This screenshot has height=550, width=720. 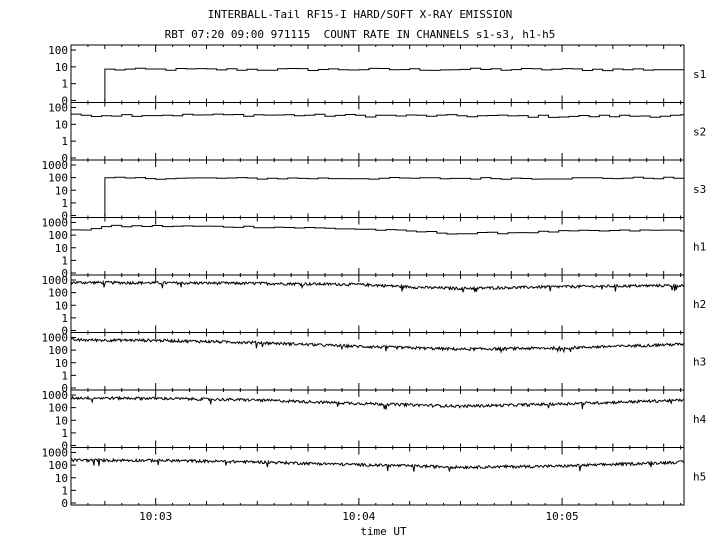 What do you see at coordinates (377, 464) in the screenshot?
I see `series-line-h5` at bounding box center [377, 464].